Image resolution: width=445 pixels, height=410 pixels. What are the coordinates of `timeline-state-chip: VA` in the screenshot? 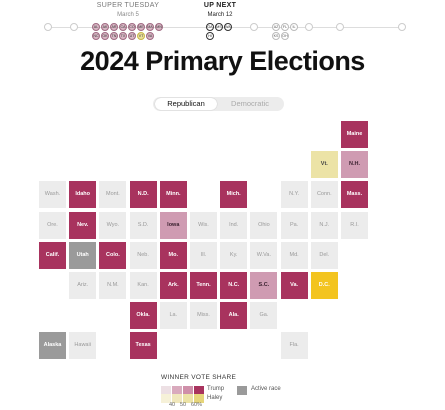 It's located at (150, 36).